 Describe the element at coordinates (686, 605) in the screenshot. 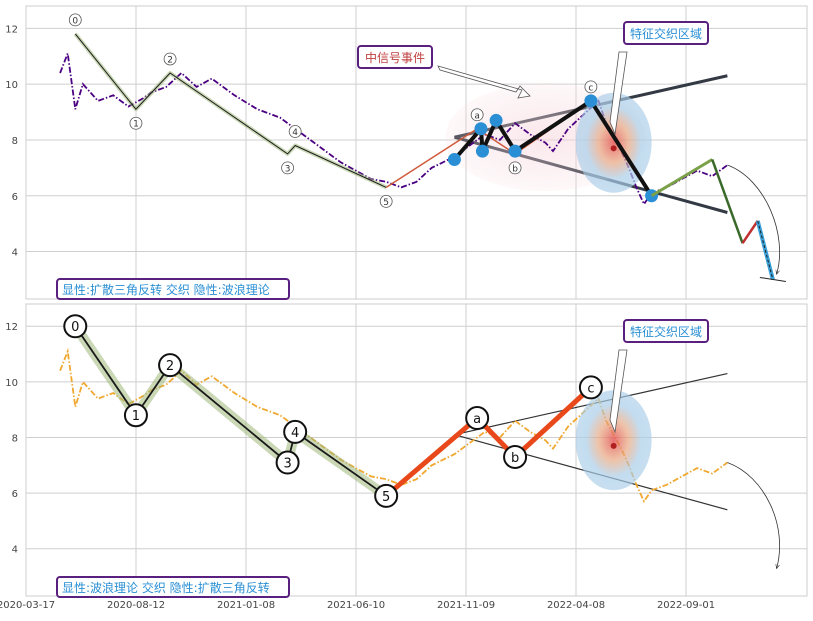

I see `x-tick-label: 2022-09-01` at that location.